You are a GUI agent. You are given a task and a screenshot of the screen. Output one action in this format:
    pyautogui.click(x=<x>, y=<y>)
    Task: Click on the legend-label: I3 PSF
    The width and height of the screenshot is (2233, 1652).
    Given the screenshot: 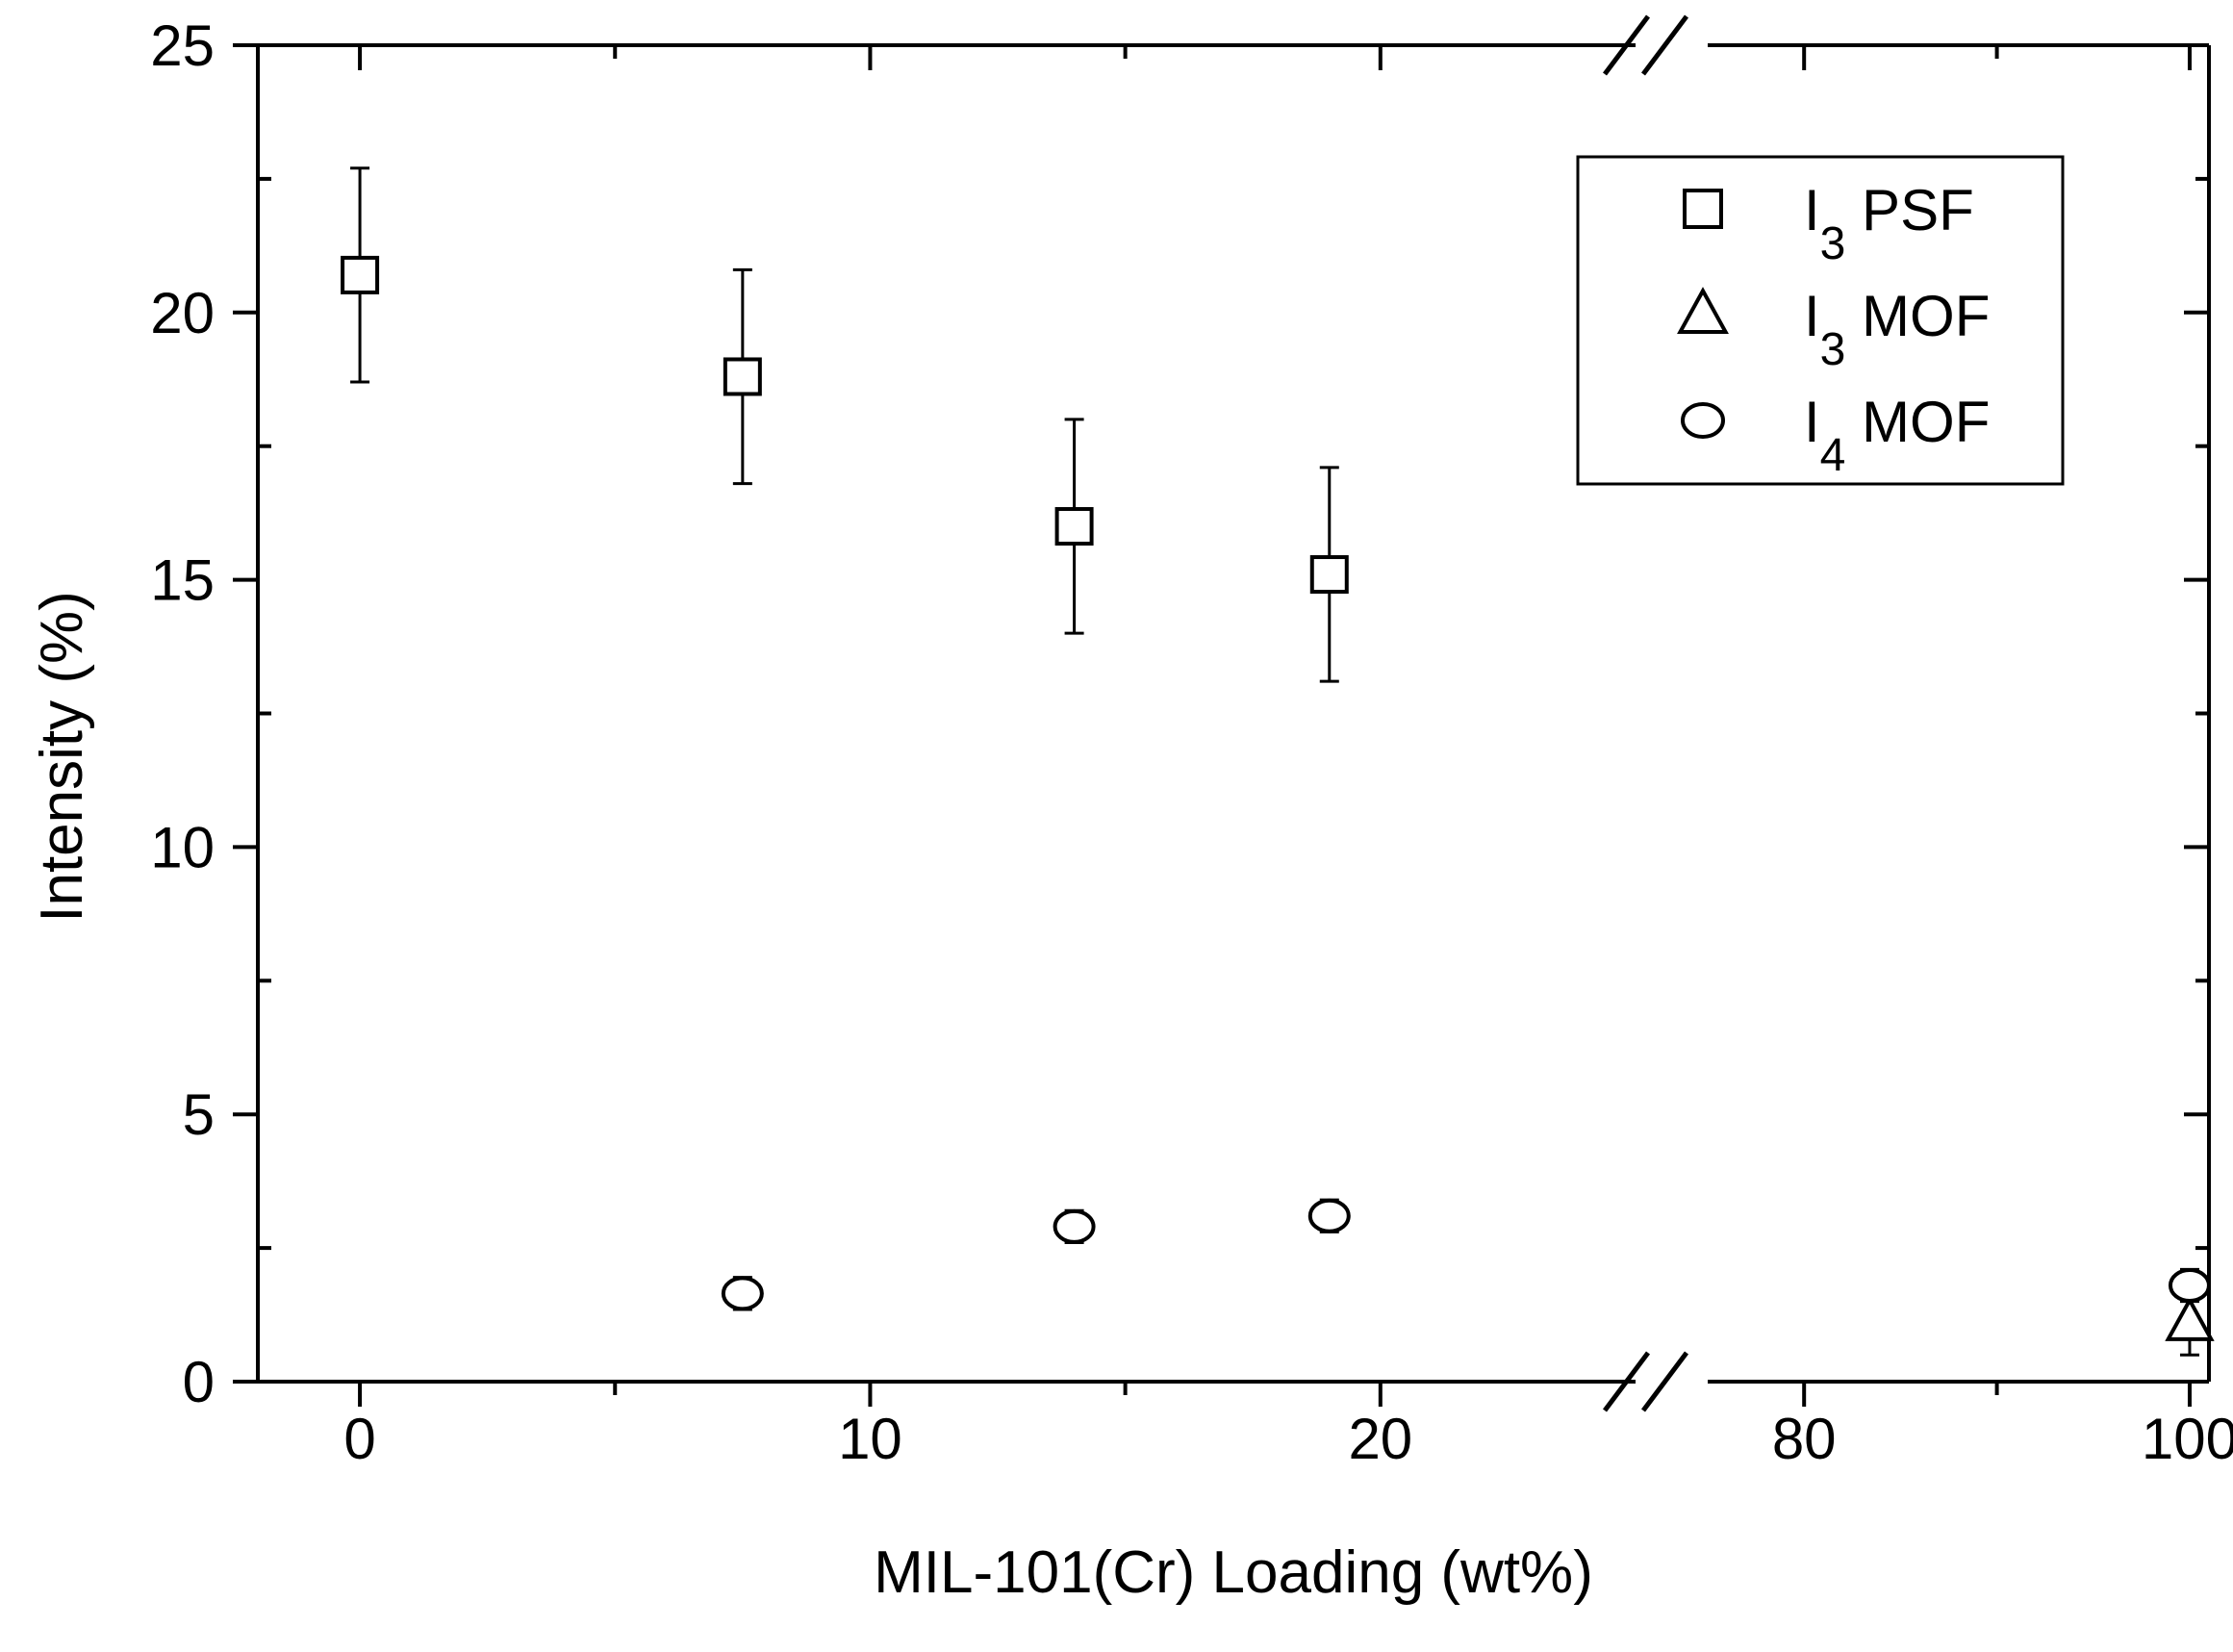 What is the action you would take?
    pyautogui.click(x=1889, y=223)
    